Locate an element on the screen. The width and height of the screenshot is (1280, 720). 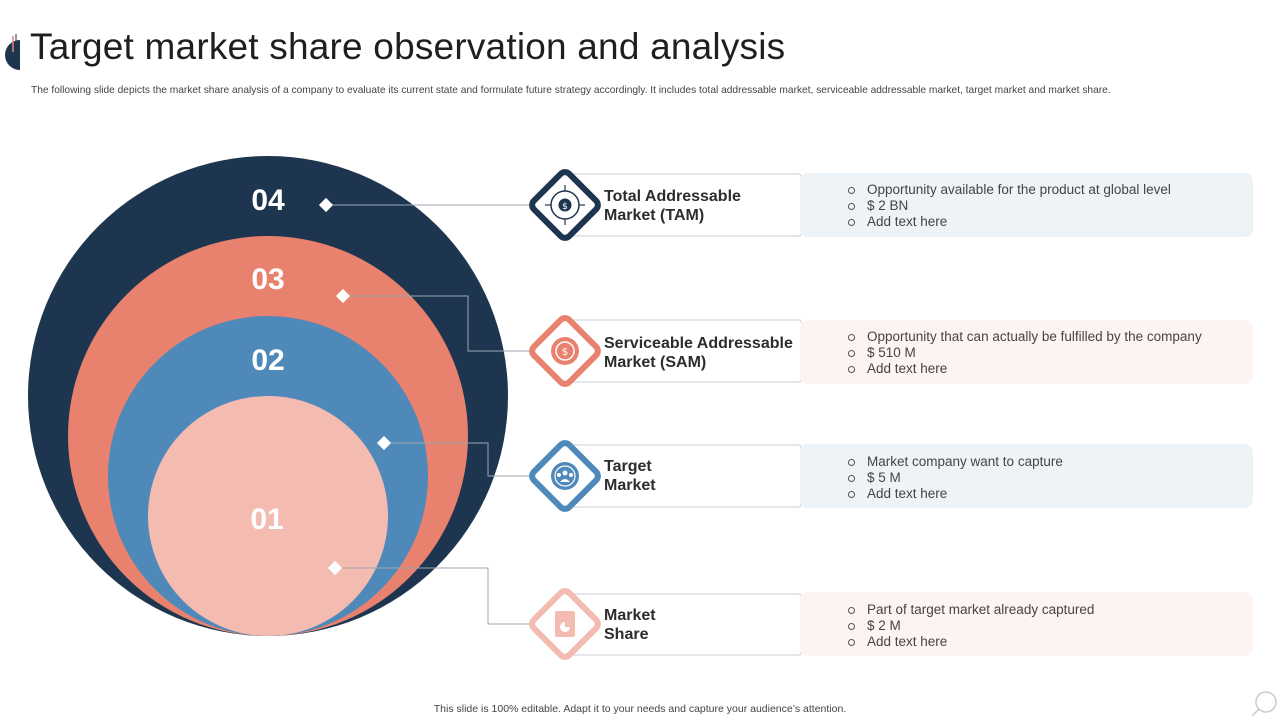
title-accent-mark is located at coordinates (12, 52).